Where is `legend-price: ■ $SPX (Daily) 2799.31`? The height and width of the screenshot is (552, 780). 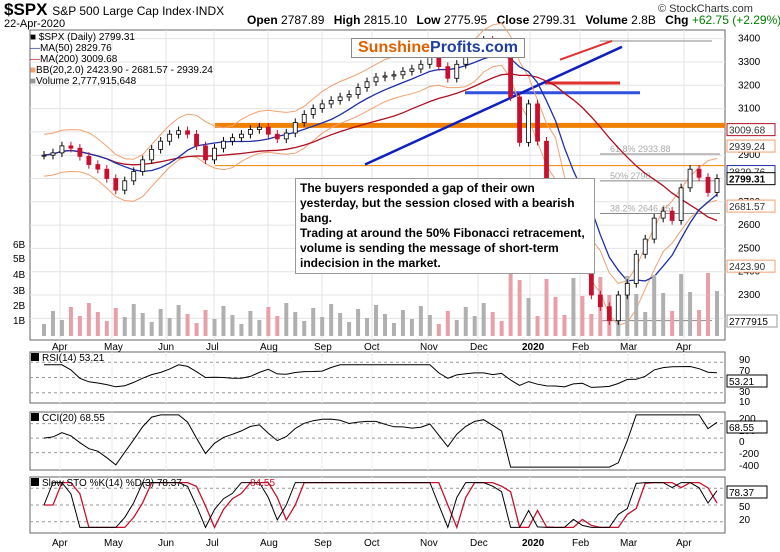 legend-price: ■ $SPX (Daily) 2799.31 is located at coordinates (82, 37).